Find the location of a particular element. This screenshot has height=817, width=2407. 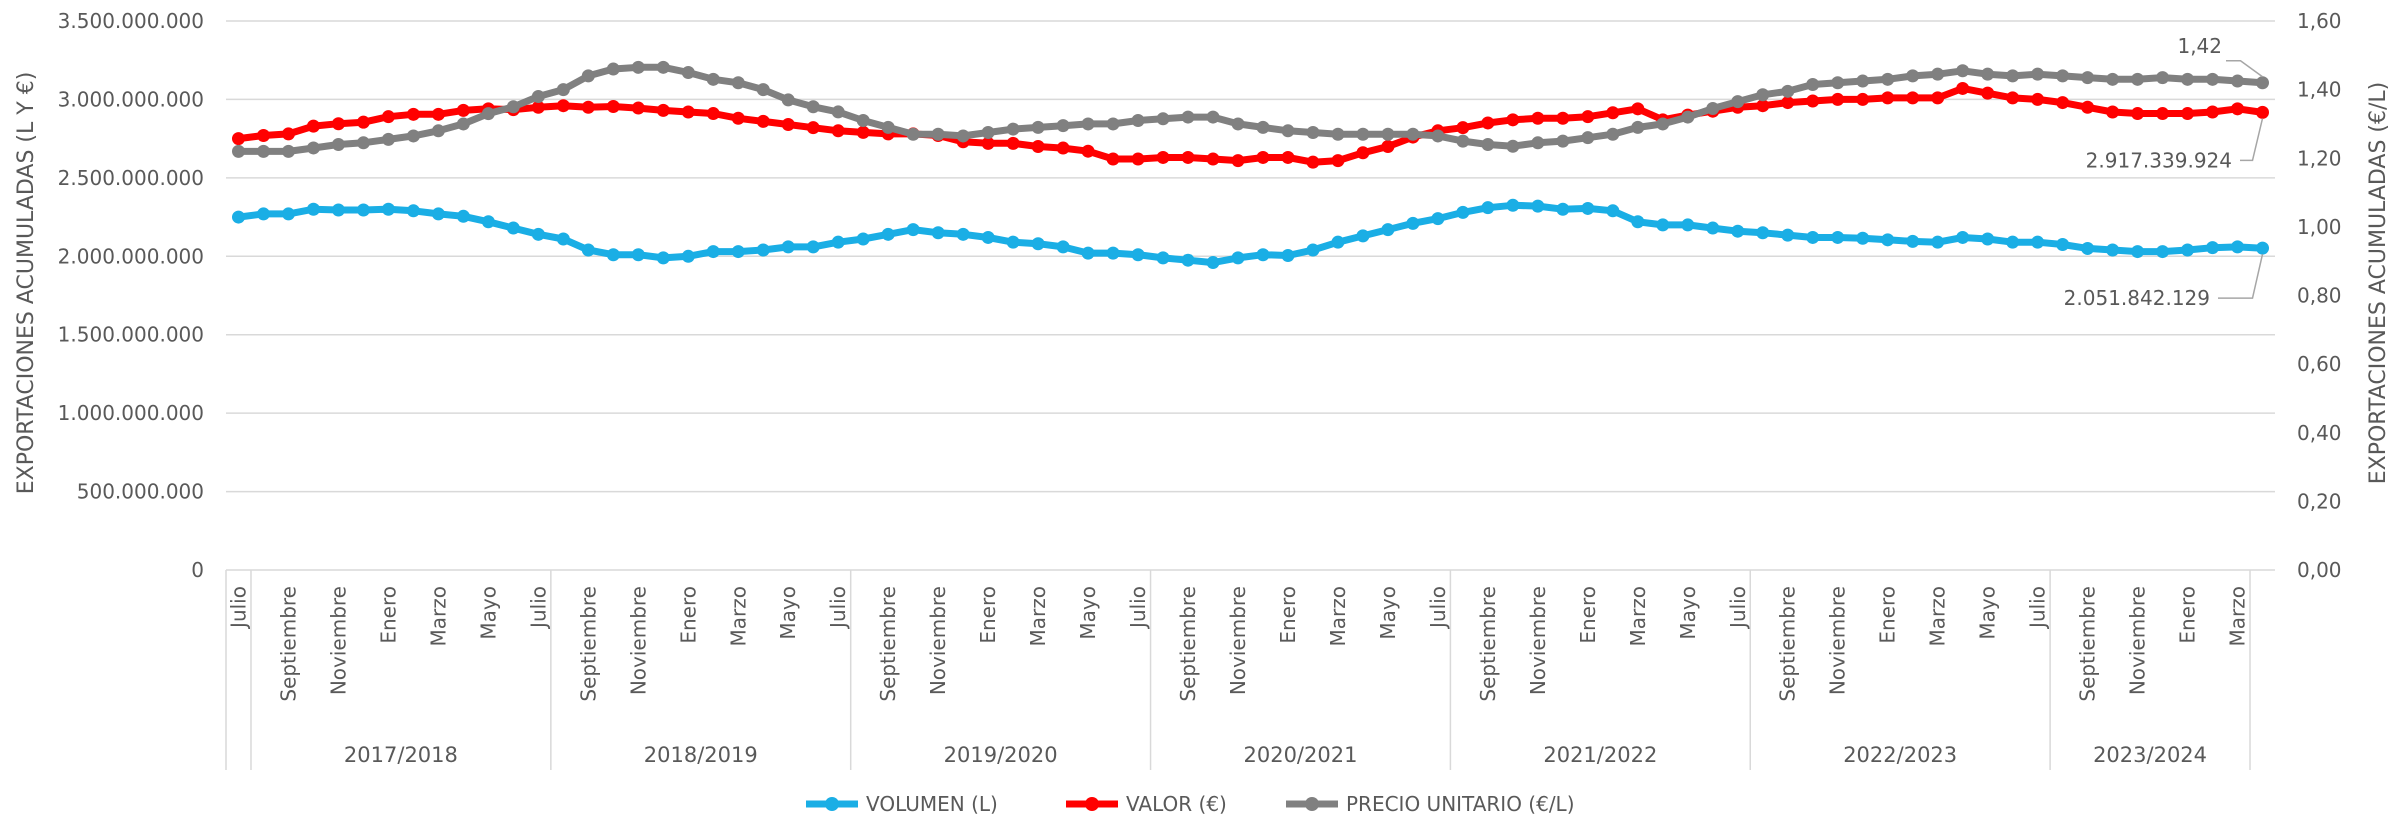

series-precio-unitario-l is located at coordinates (1250, 109).